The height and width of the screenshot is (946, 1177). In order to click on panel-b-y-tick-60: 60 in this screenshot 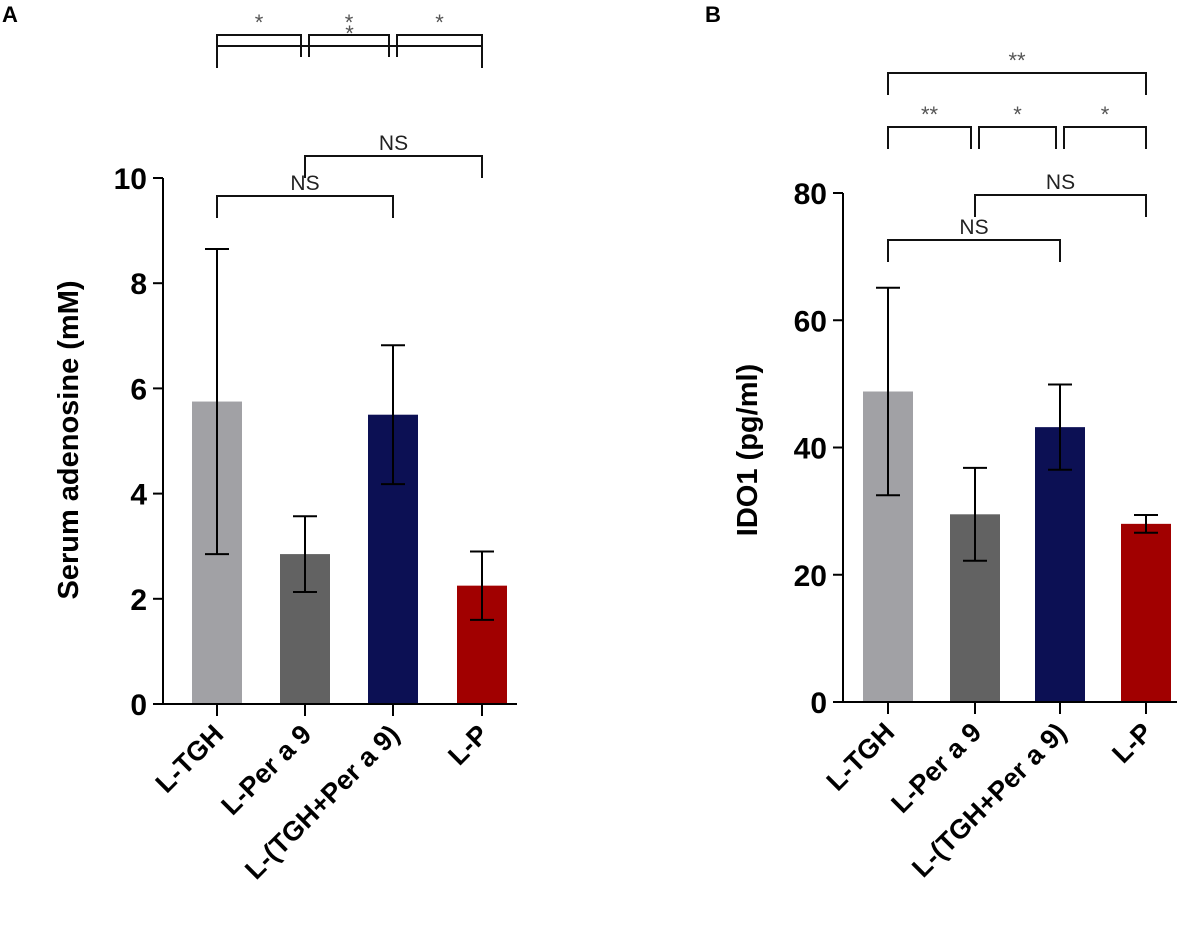, I will do `click(810, 321)`.